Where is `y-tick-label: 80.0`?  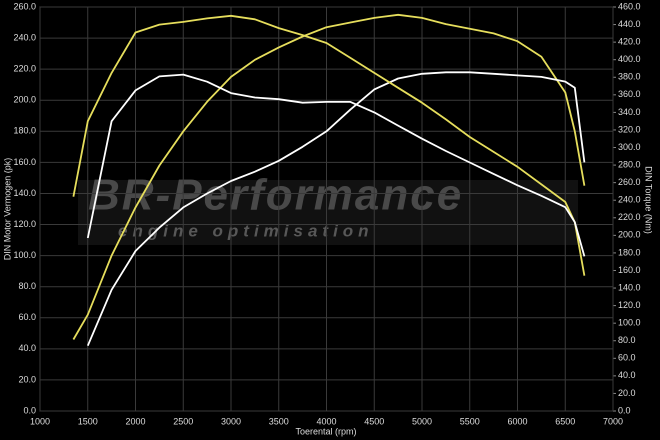 y-tick-label: 80.0 is located at coordinates (27, 286).